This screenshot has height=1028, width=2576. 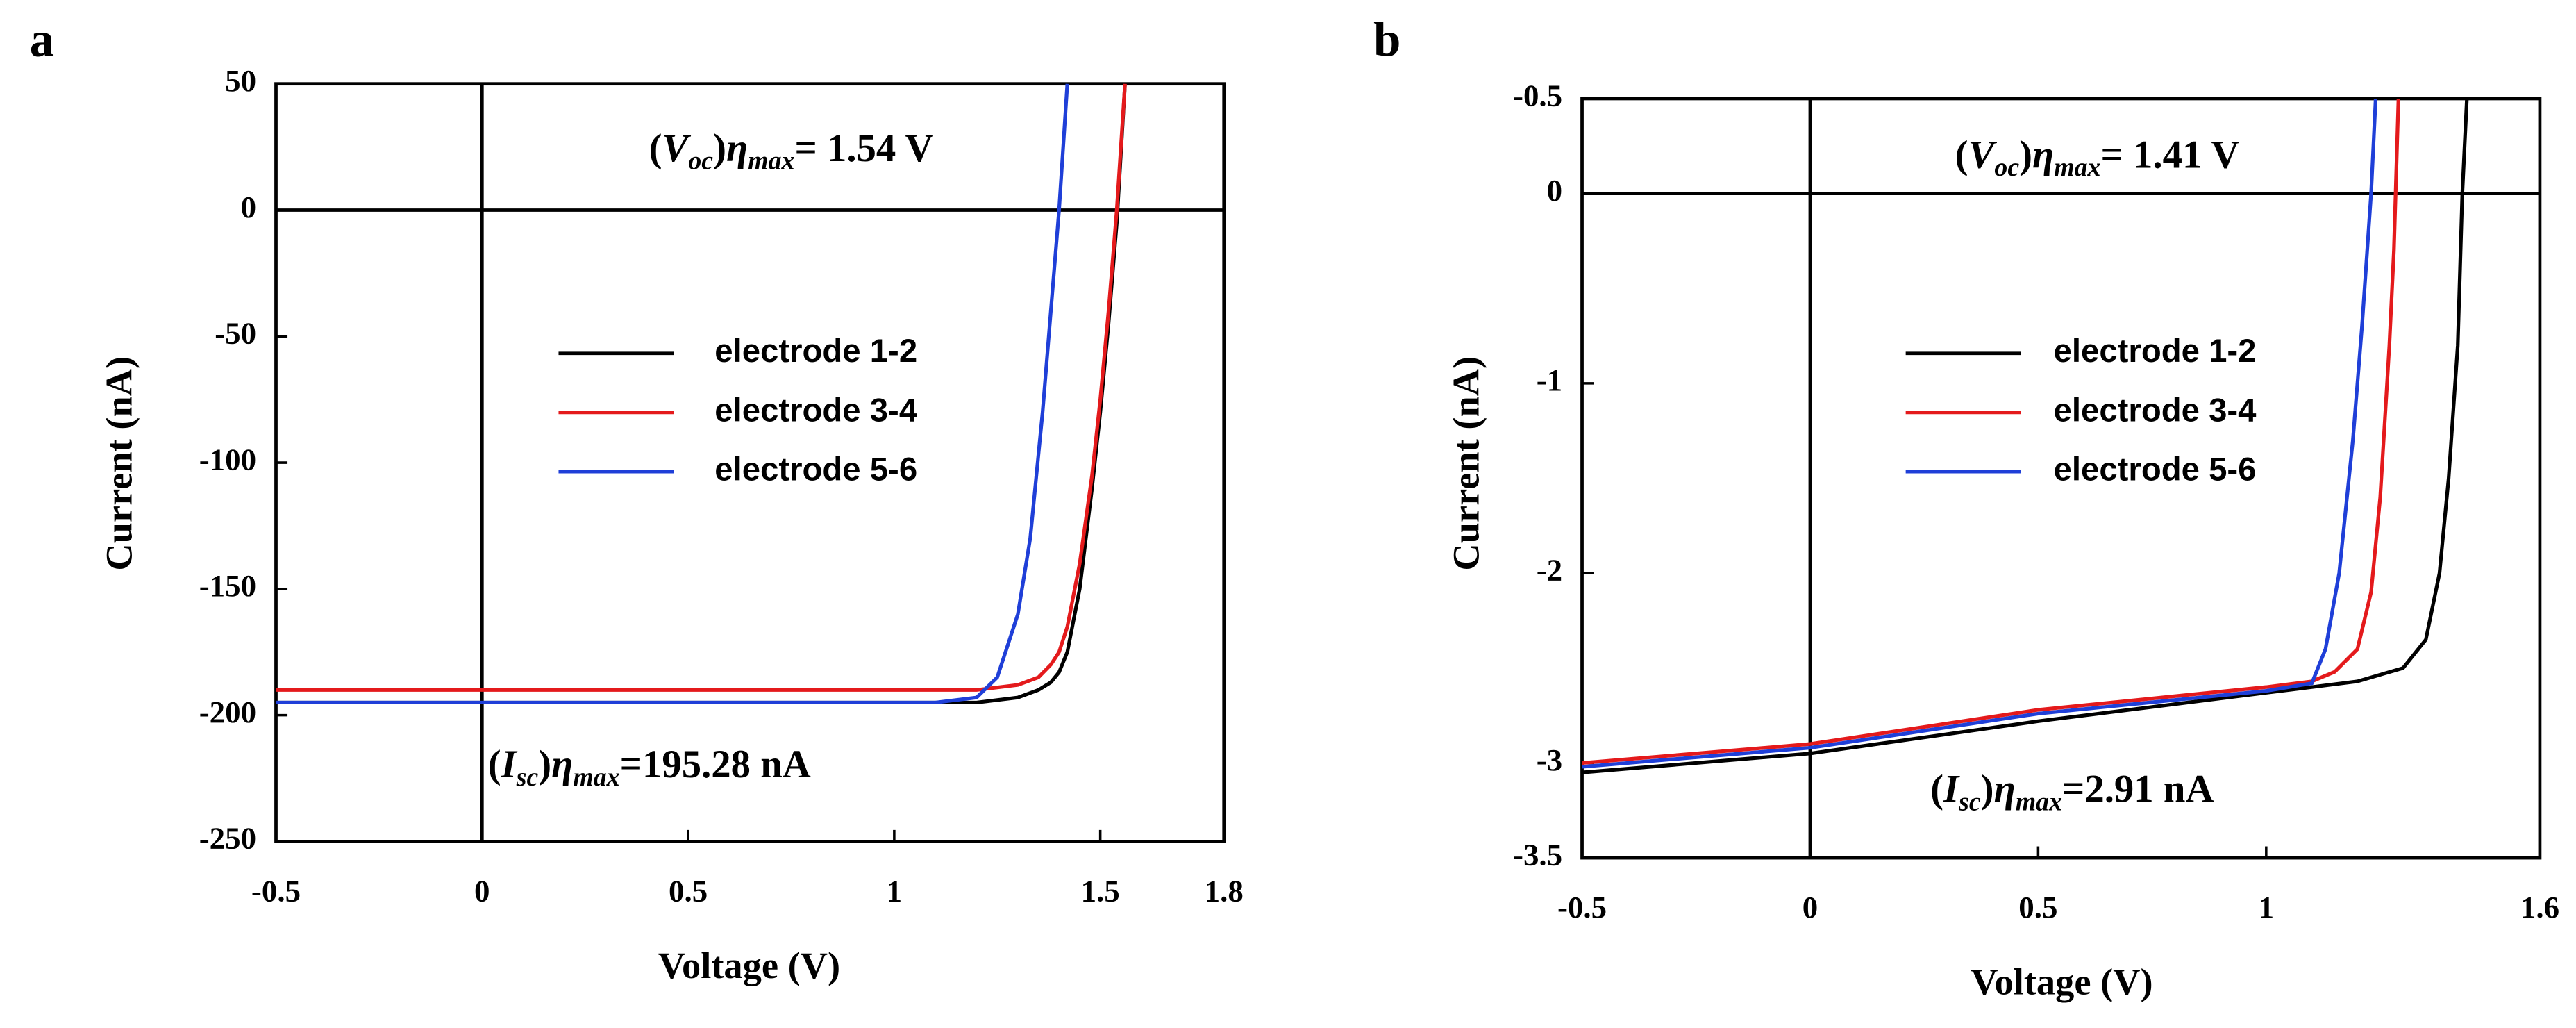 What do you see at coordinates (1100, 890) in the screenshot?
I see `x-tick-label: 1.5` at bounding box center [1100, 890].